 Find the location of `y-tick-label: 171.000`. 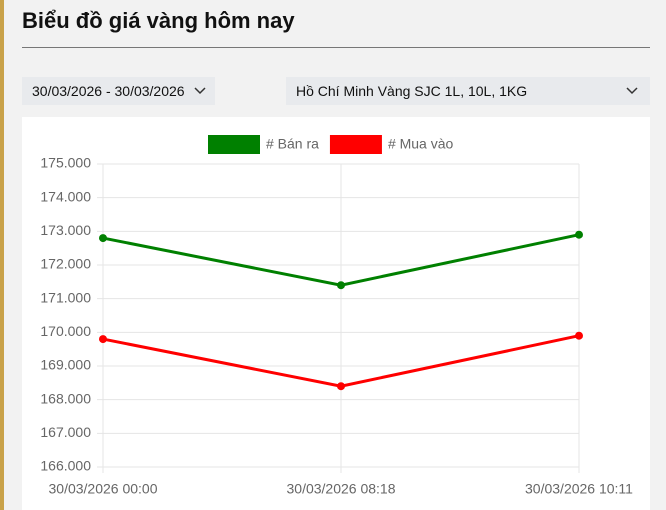

y-tick-label: 171.000 is located at coordinates (65, 297).